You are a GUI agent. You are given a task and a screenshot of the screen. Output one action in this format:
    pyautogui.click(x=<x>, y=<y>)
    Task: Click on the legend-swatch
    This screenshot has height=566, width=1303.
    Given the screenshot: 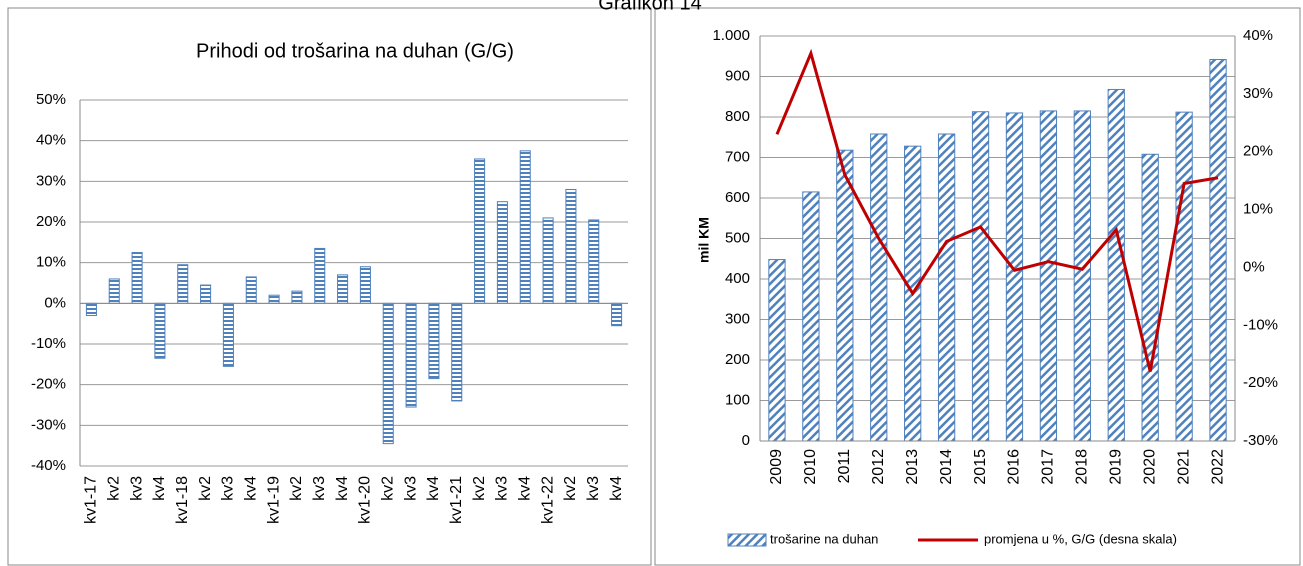 What is the action you would take?
    pyautogui.click(x=747, y=540)
    